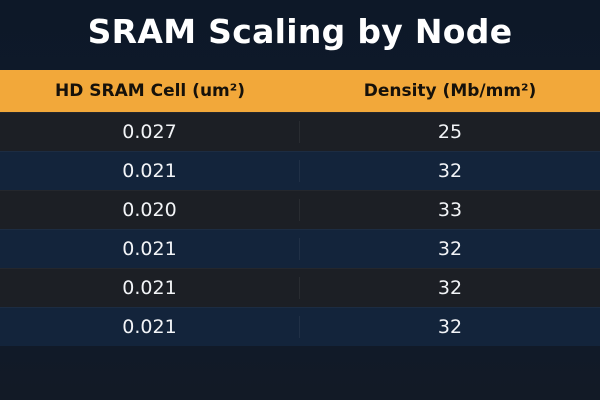  Describe the element at coordinates (150, 210) in the screenshot. I see `table-cell: 0.020` at that location.